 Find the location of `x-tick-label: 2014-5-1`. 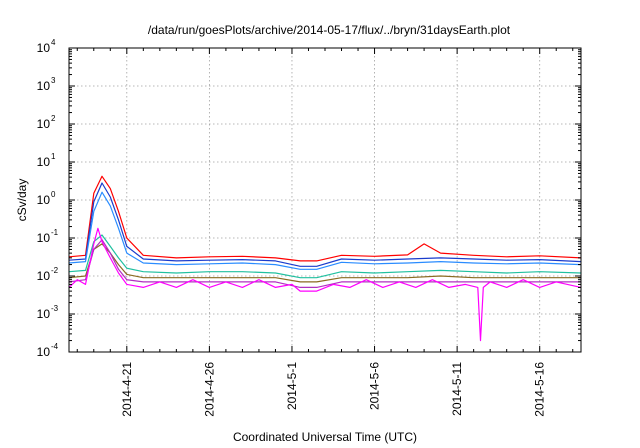

x-tick-label: 2014-5-1 is located at coordinates (292, 386).